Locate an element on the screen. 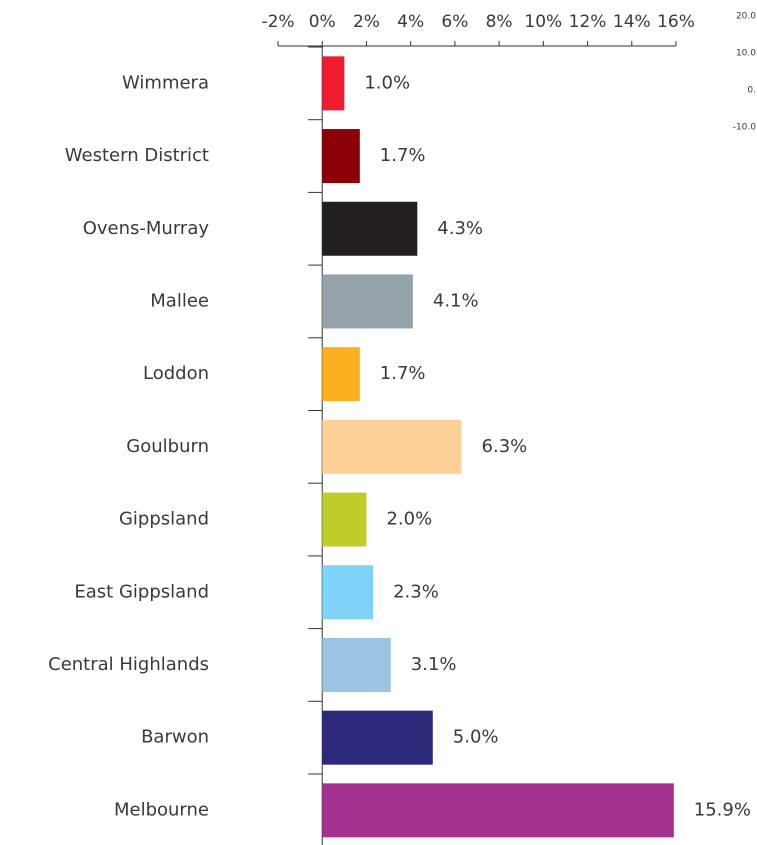 The image size is (757, 845). y-tick-label: Goulburn is located at coordinates (167, 446).